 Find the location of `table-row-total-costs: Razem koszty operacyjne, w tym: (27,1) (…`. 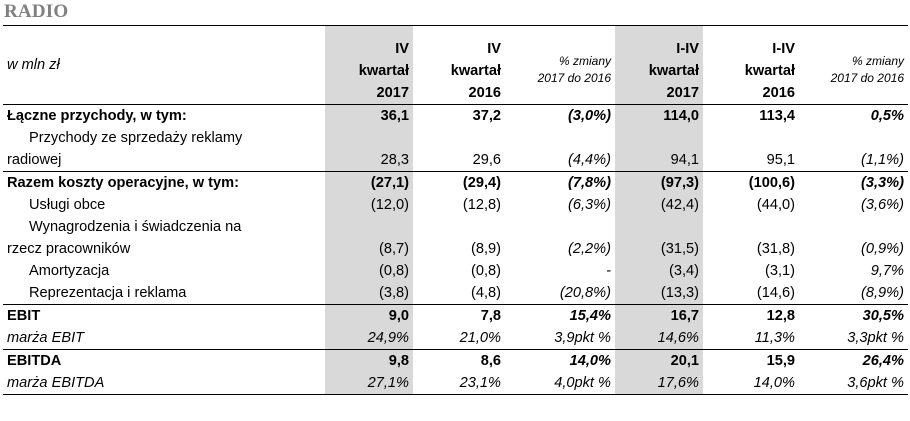

table-row-total-costs: Razem koszty operacyjne, w tym: (27,1) (… is located at coordinates (455, 182).